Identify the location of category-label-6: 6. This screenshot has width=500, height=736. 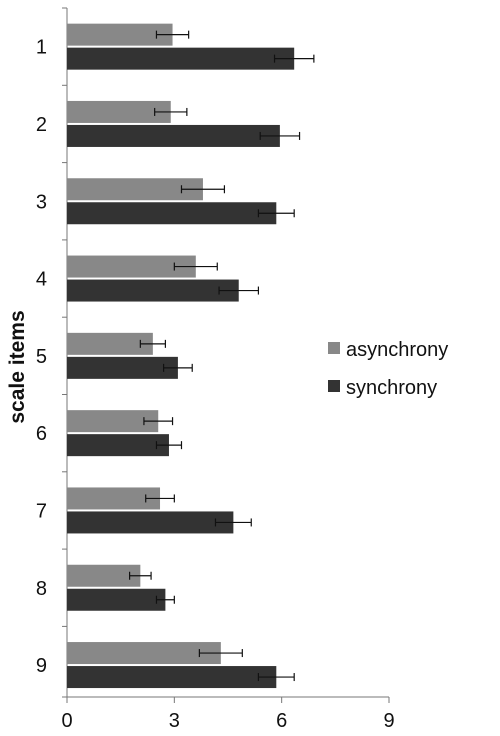
(41, 434).